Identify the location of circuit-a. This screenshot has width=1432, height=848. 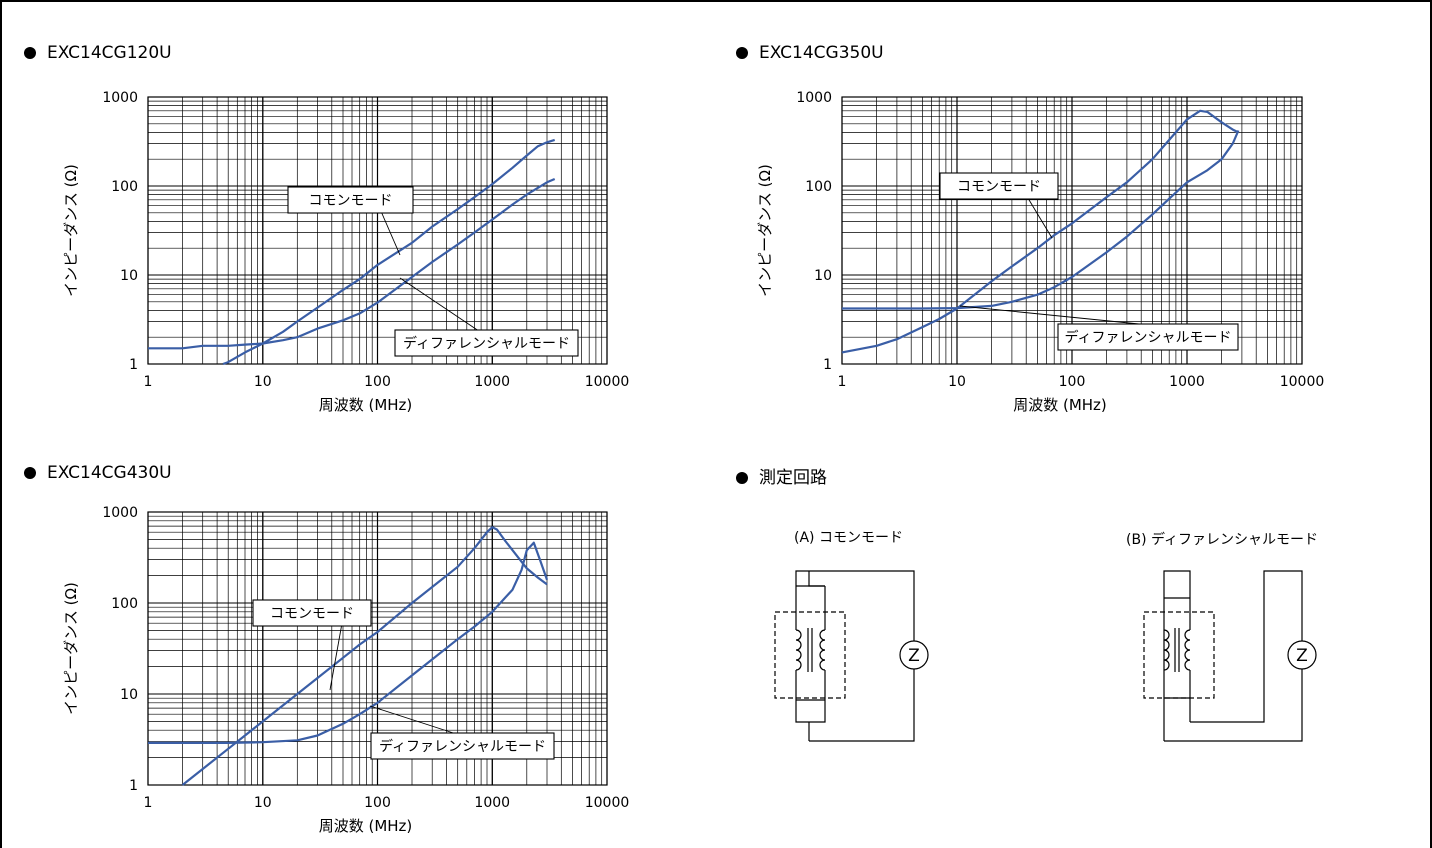
(851, 656).